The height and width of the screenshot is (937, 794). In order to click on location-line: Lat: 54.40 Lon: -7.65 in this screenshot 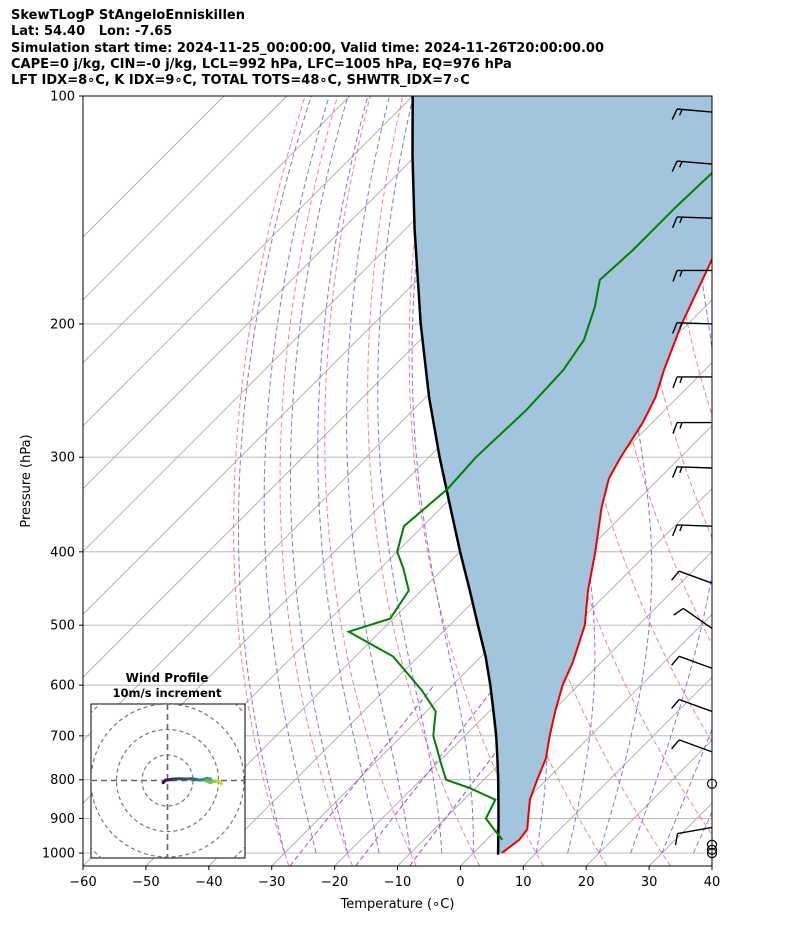, I will do `click(92, 32)`.